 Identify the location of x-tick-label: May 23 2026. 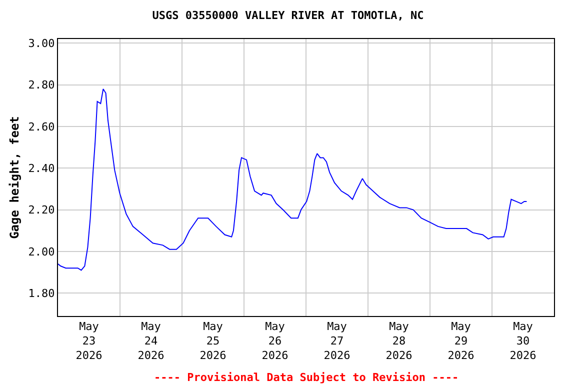
(89, 341).